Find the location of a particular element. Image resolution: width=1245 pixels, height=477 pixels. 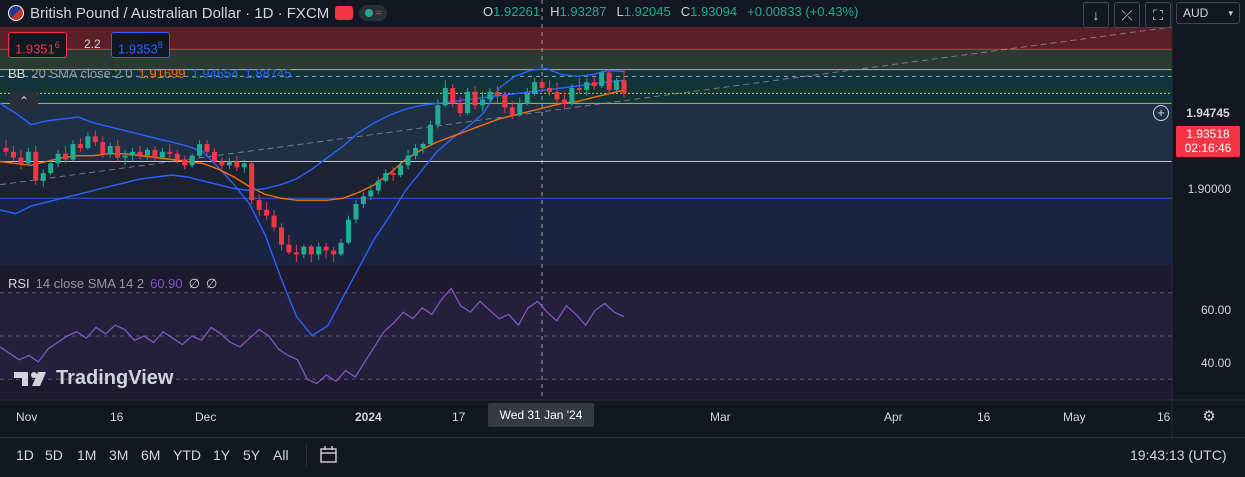

timeframe-1y: 1Y is located at coordinates (222, 455).